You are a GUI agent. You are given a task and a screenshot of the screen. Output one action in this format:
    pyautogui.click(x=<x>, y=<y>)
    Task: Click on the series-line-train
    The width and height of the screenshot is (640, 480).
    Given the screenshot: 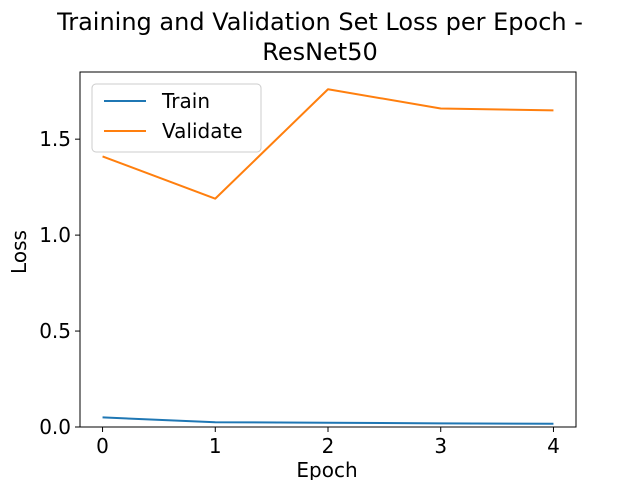 What is the action you would take?
    pyautogui.click(x=328, y=420)
    